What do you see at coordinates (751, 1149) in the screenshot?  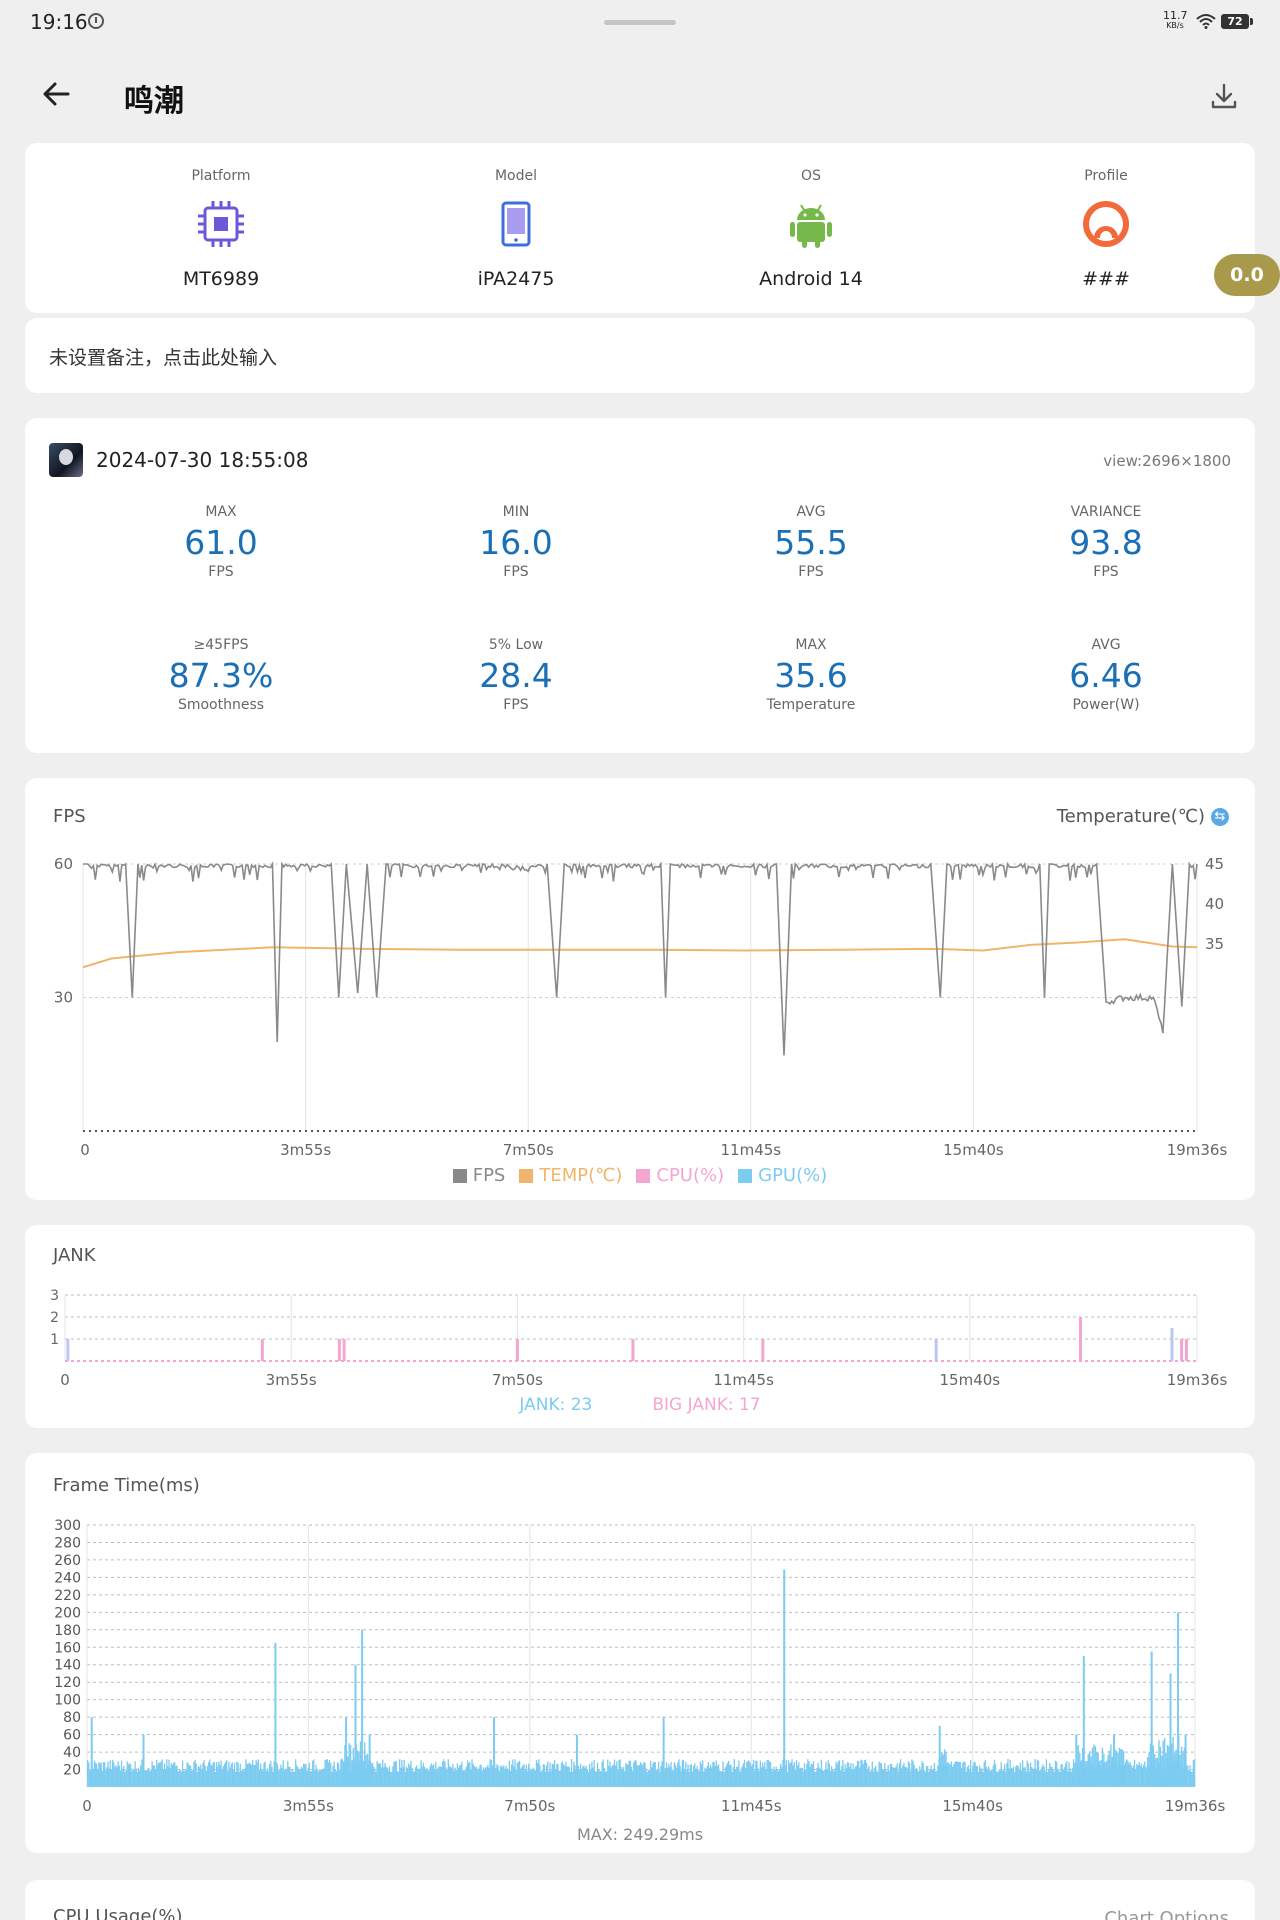 I see `fps-x-tick: 11m45s` at bounding box center [751, 1149].